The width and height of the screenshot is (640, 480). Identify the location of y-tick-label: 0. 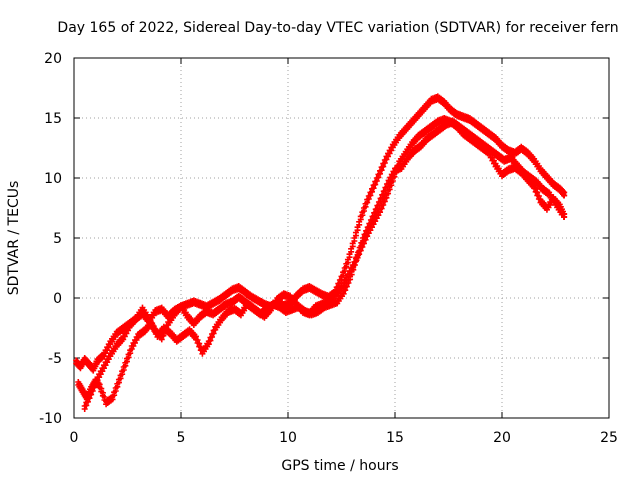
(57, 299).